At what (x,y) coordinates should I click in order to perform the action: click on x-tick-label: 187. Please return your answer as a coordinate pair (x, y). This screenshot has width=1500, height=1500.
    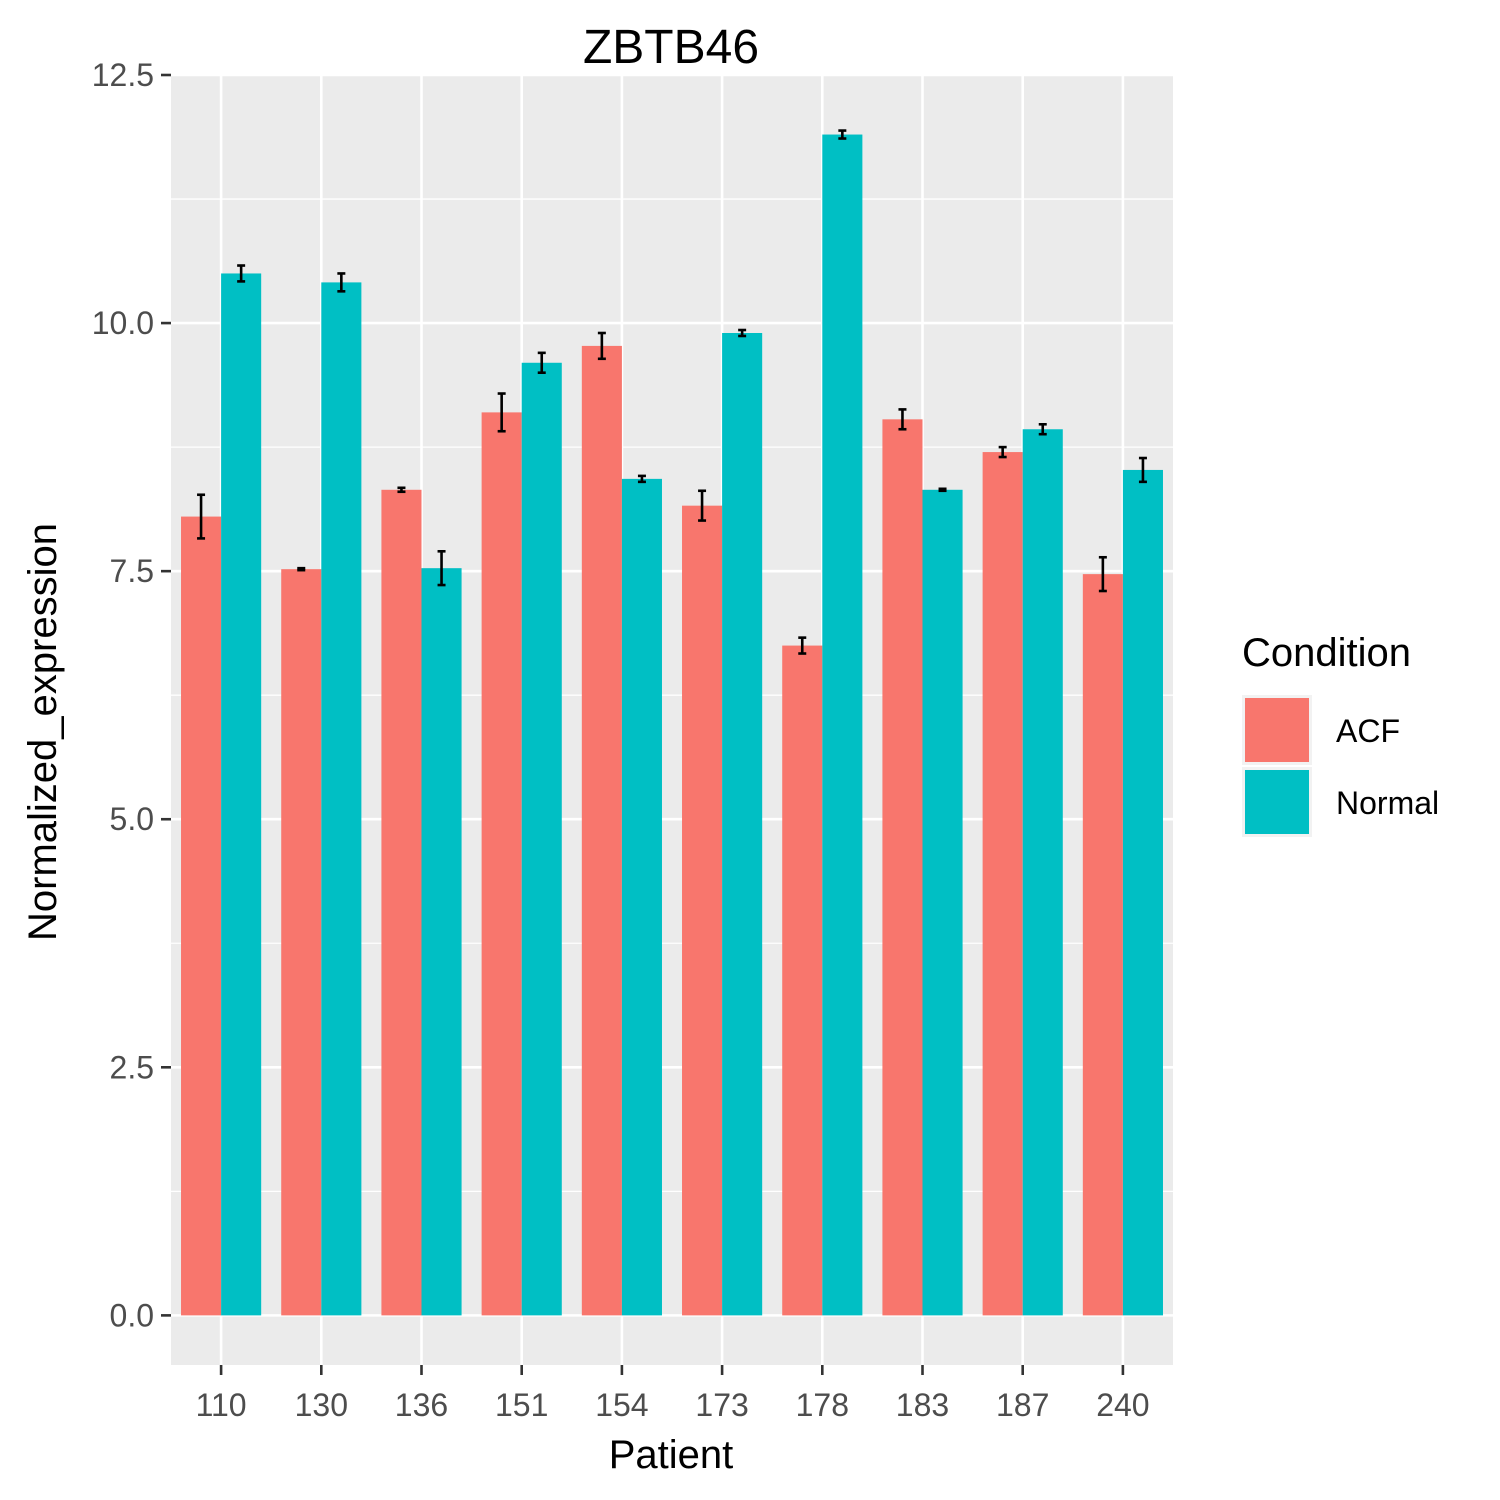
    Looking at the image, I should click on (1022, 1405).